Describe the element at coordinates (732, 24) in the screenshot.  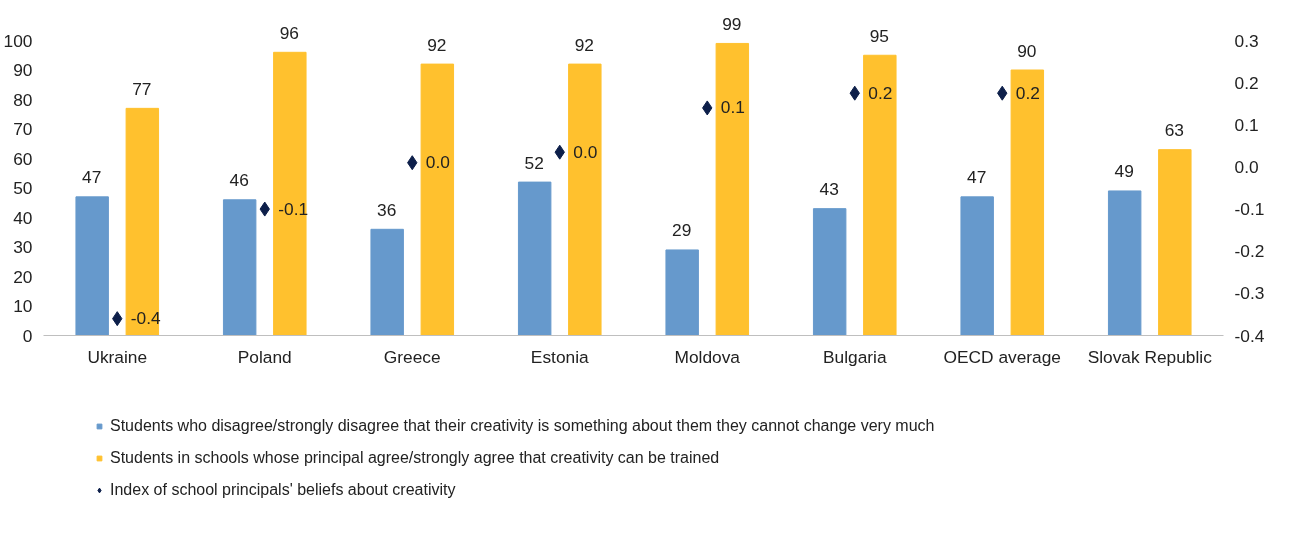
I see `data-label: 99` at that location.